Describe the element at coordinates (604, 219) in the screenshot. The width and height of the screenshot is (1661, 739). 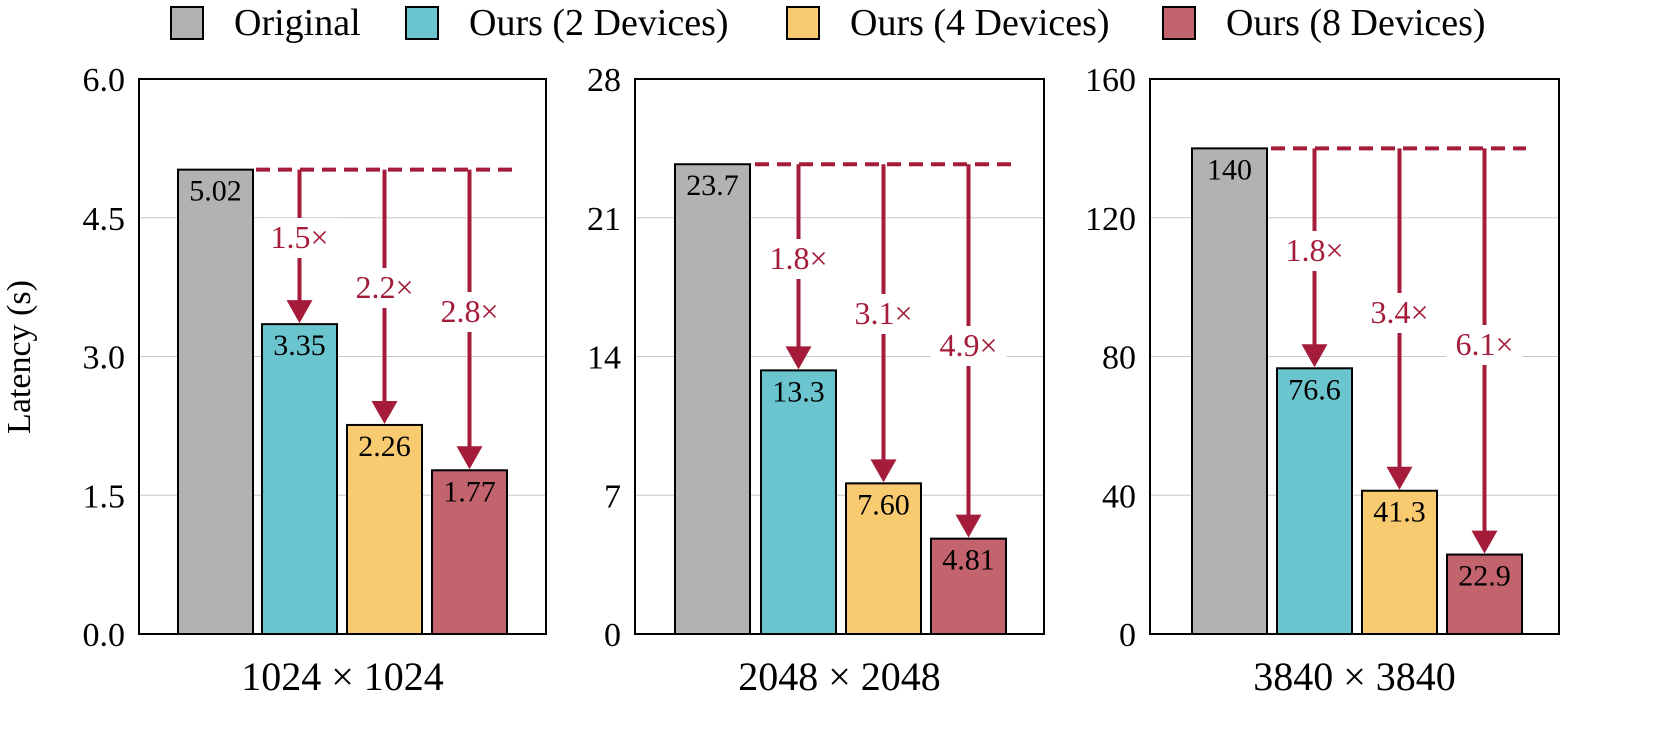
I see `y-tick-label: 21` at that location.